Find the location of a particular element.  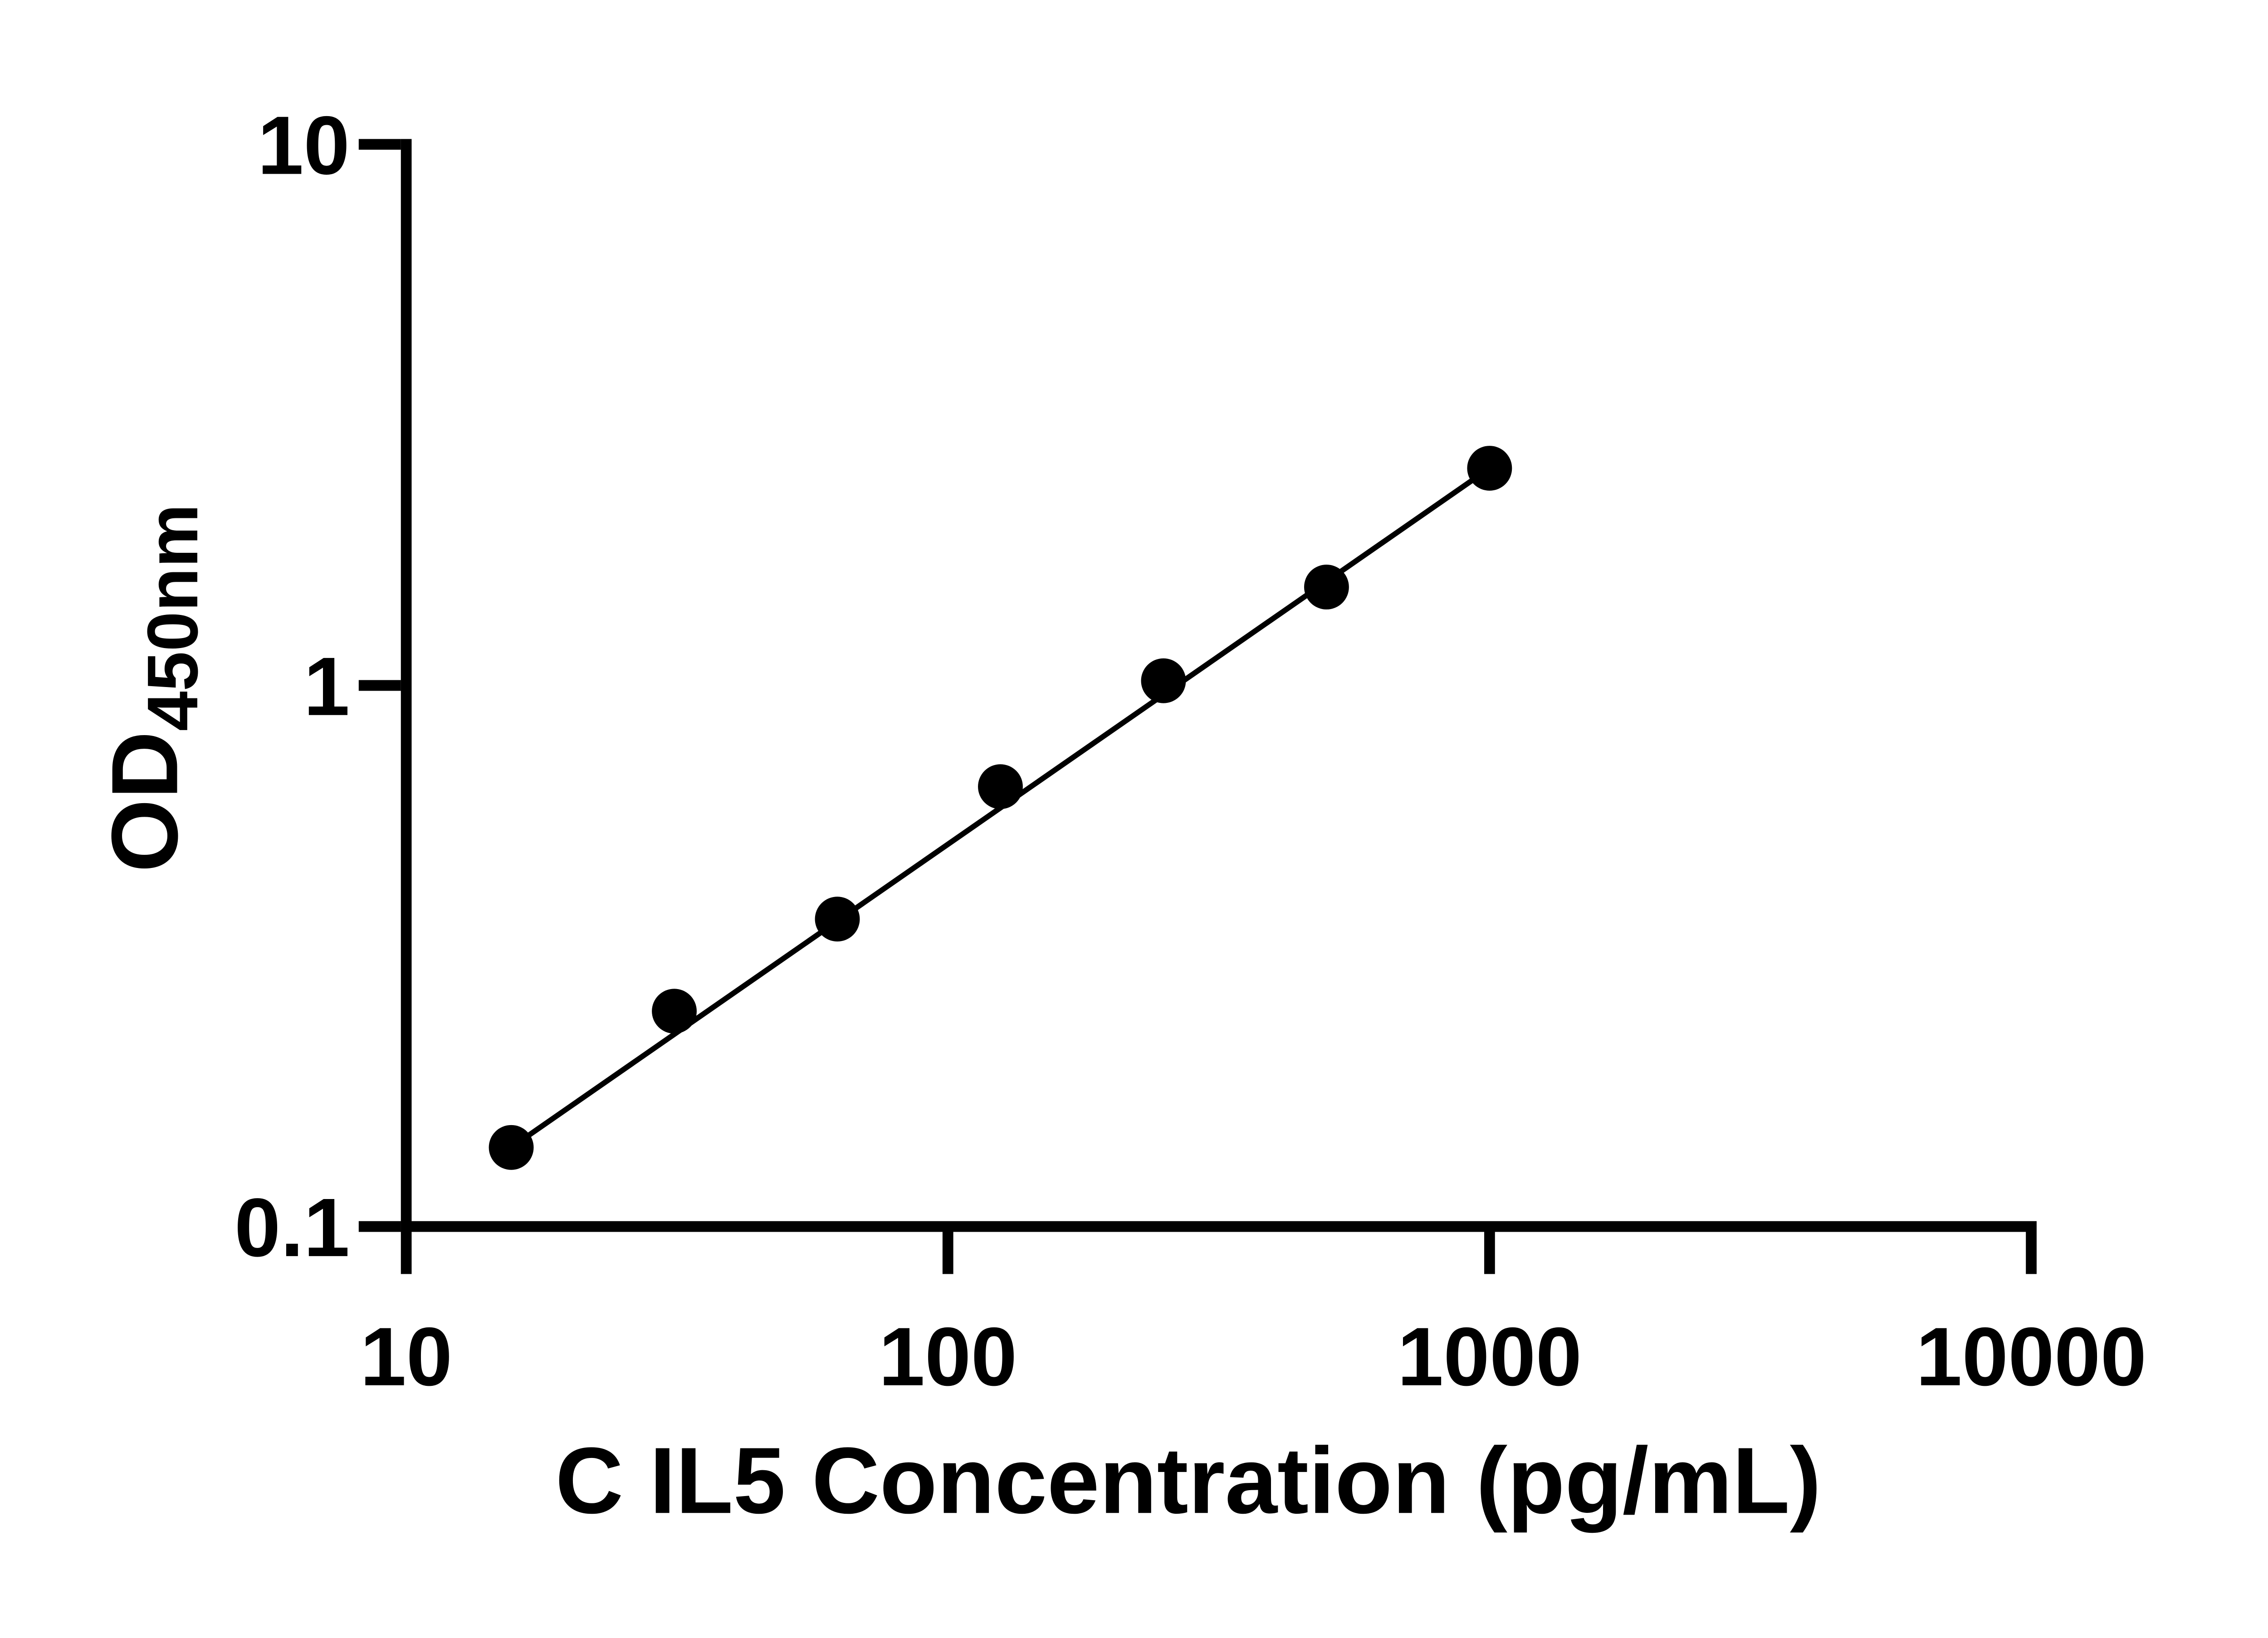

x-axis-title: C IL5 Concentration (pg/mL) is located at coordinates (1188, 1480).